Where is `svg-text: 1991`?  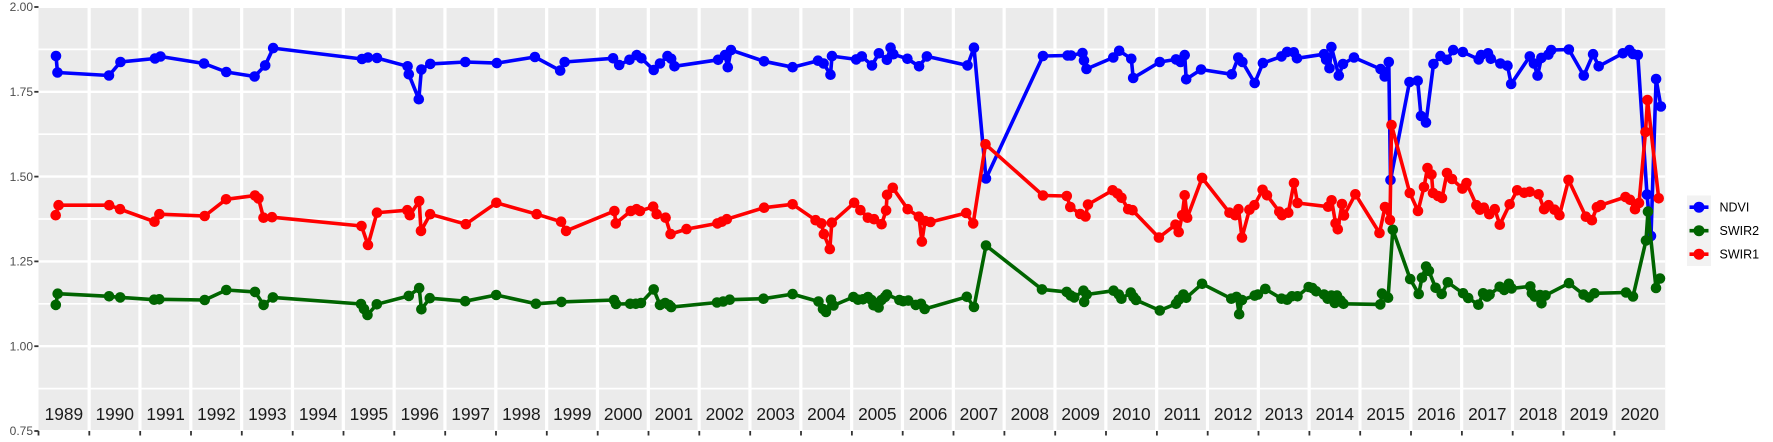 svg-text: 1991 is located at coordinates (165, 414).